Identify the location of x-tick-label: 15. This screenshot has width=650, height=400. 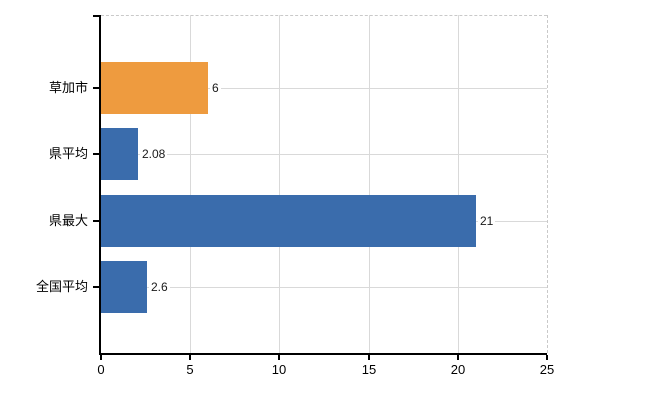
(369, 369).